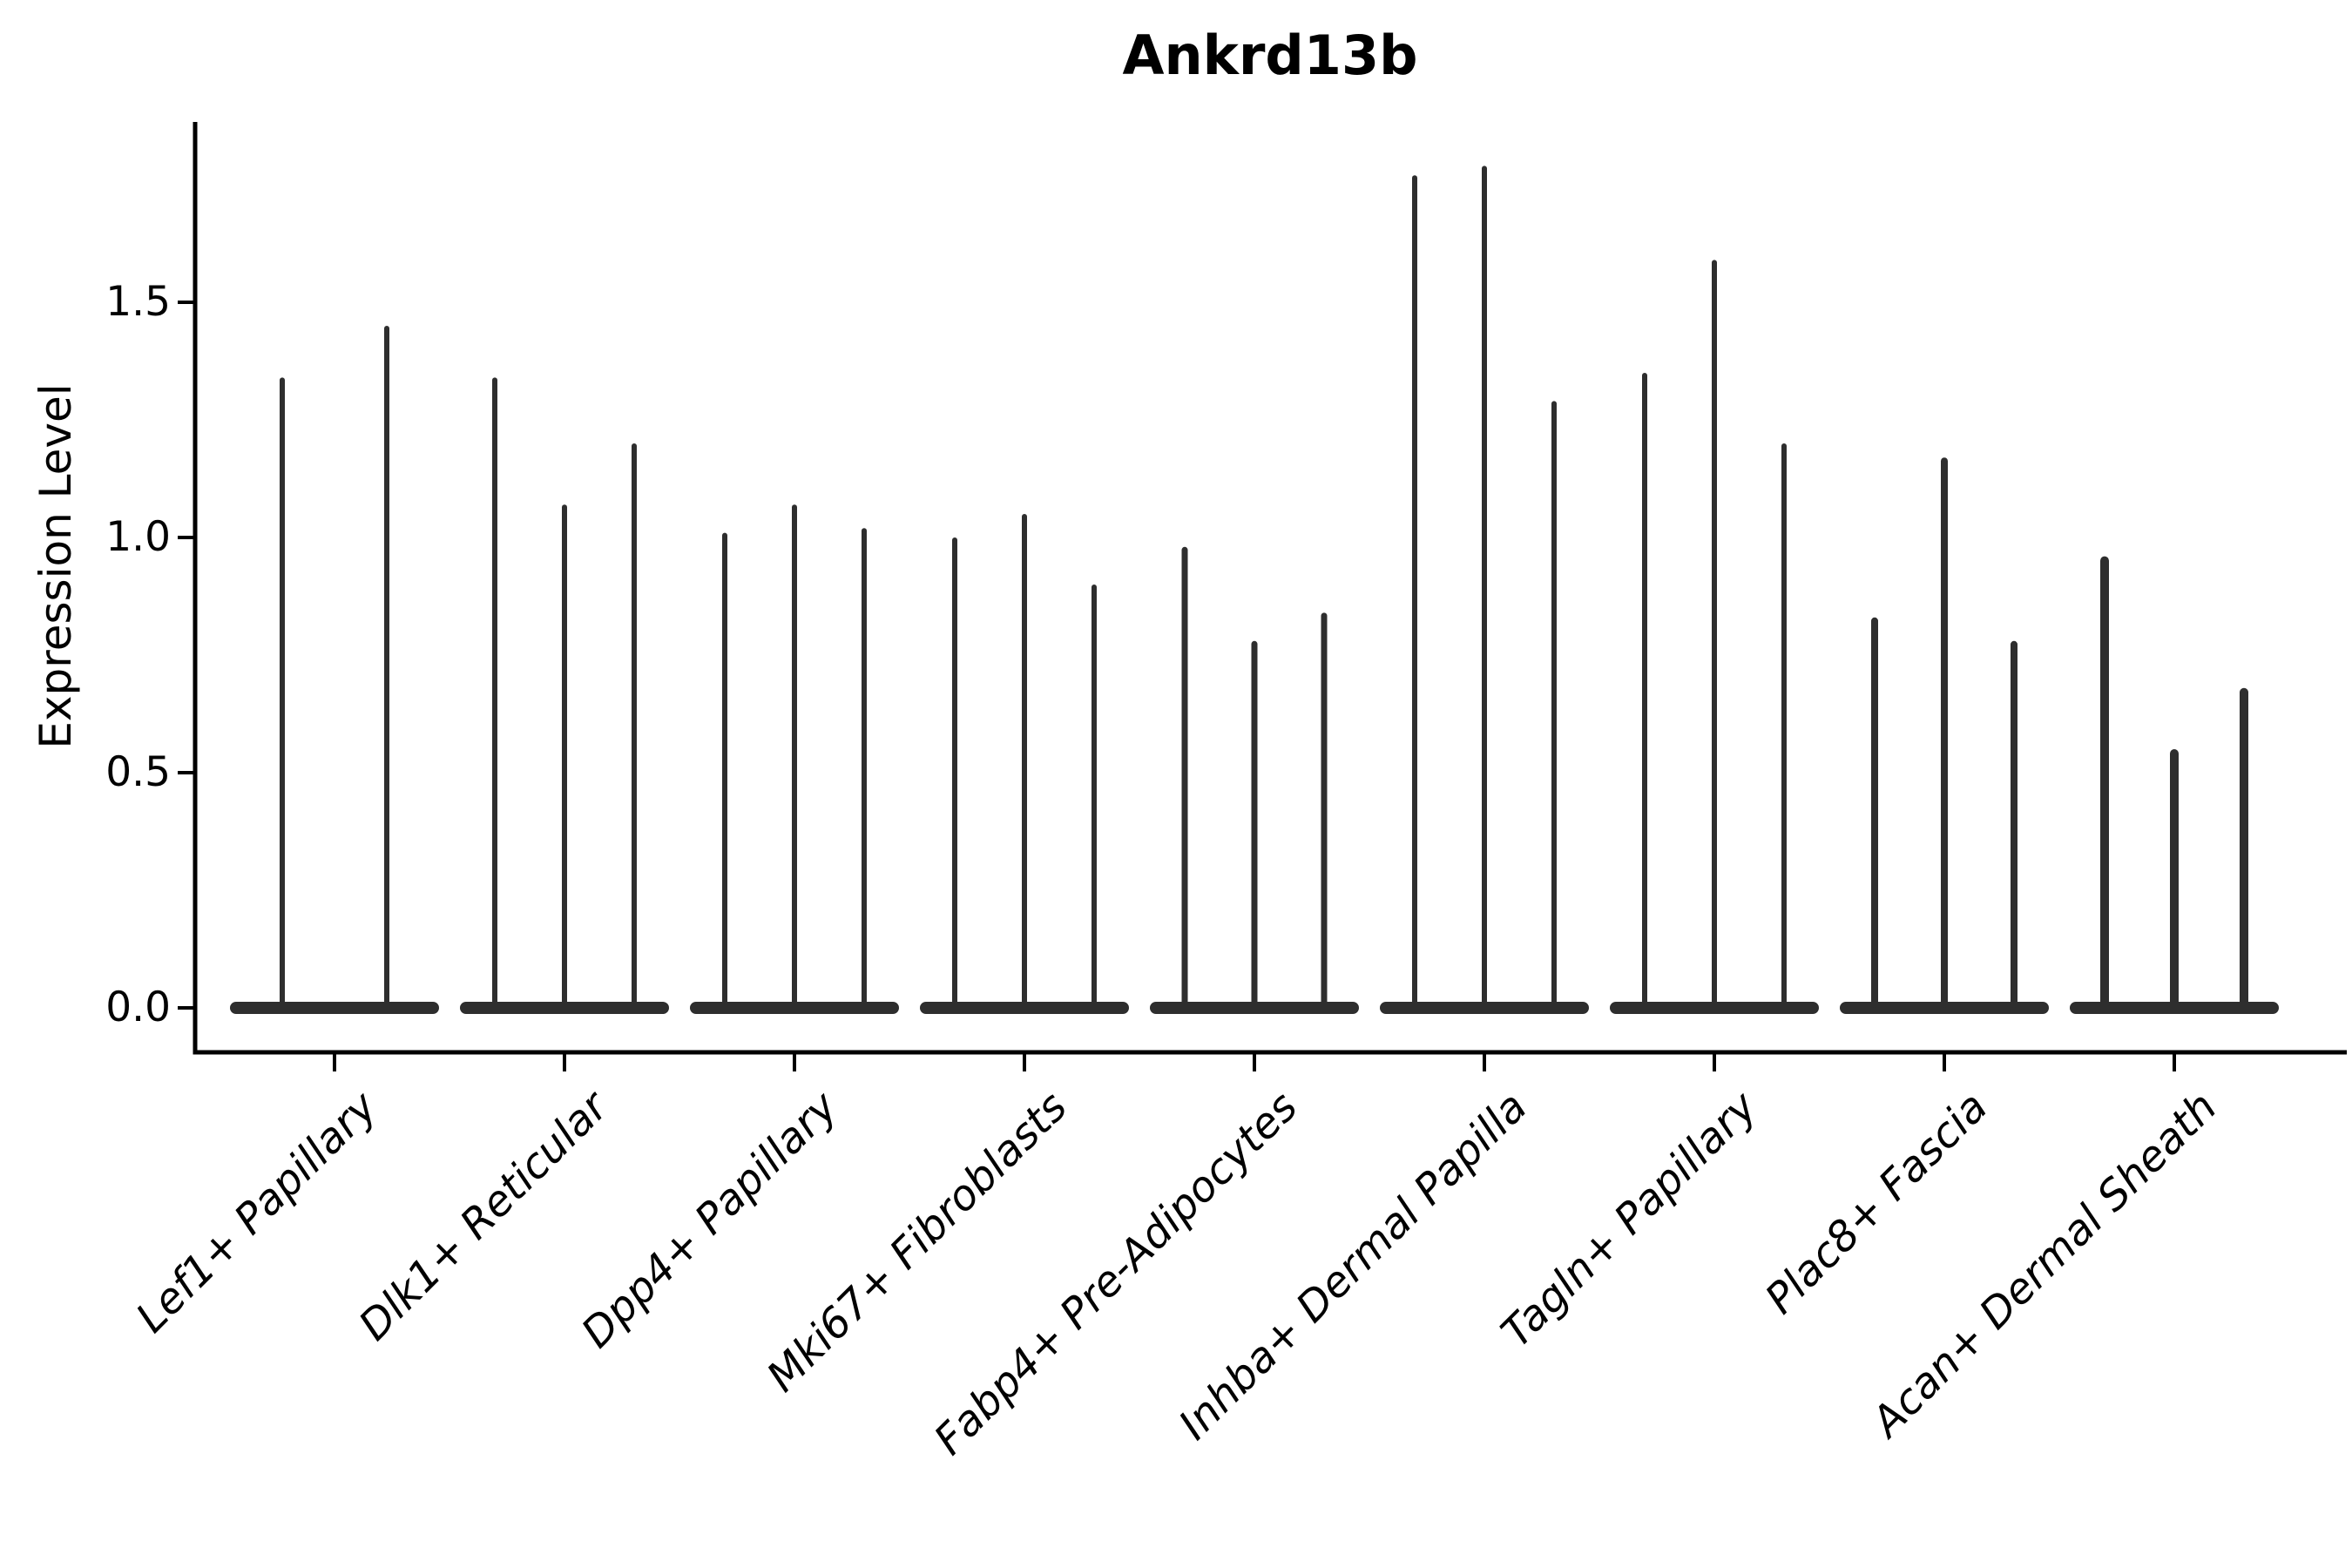  What do you see at coordinates (334, 1008) in the screenshot?
I see `violin-base-strip` at bounding box center [334, 1008].